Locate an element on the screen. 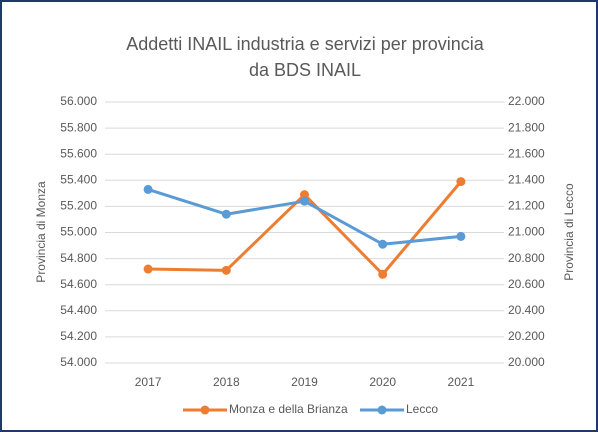 The height and width of the screenshot is (432, 598). y2-tick-label: 20.400 is located at coordinates (526, 310).